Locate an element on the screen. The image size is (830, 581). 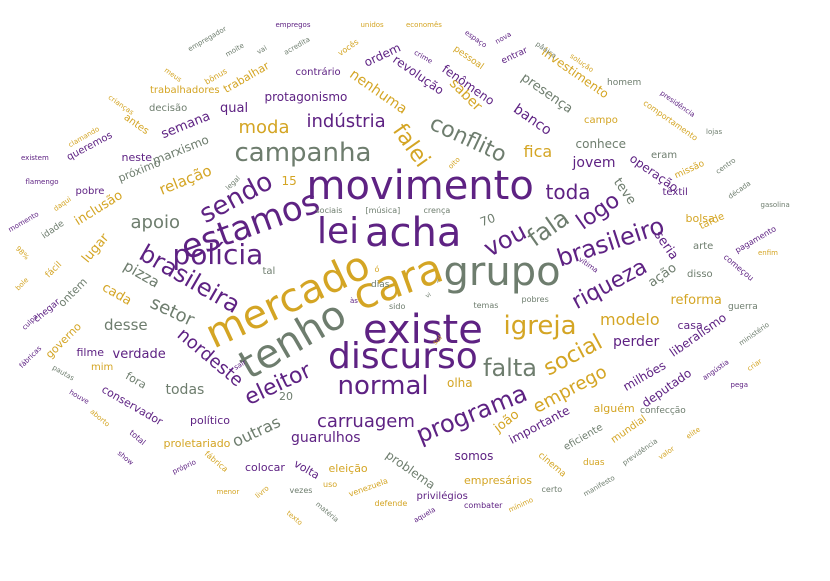
cloud-word: verdade is located at coordinates (139, 354).